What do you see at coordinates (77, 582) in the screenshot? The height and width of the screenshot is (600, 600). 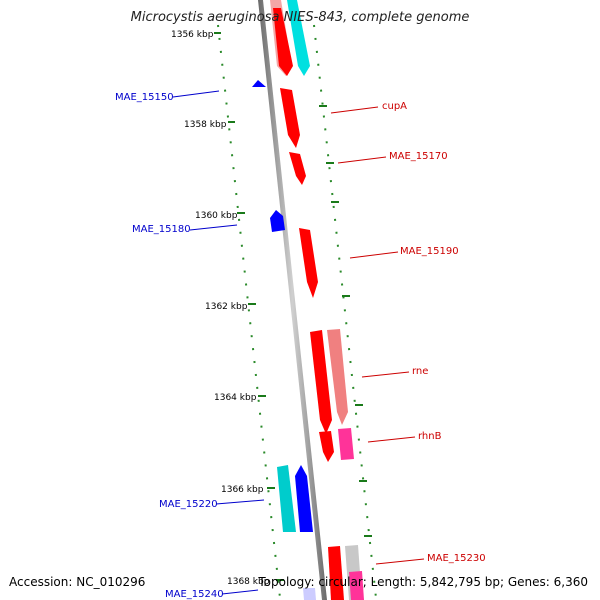 I see `accession-text: Accession: NC_010296` at bounding box center [77, 582].